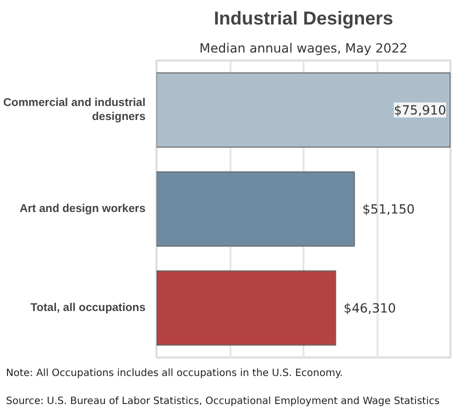 The image size is (464, 412). What do you see at coordinates (174, 374) in the screenshot?
I see `text: Note: All Occupations includes all occupations in the U.S. Economy.` at bounding box center [174, 374].